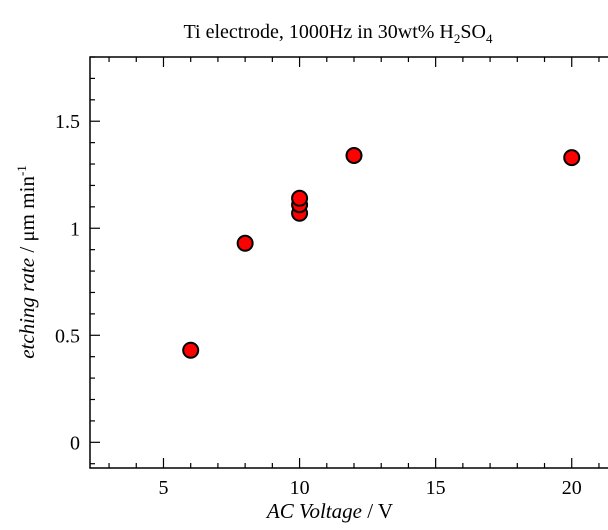 The image size is (608, 530). What do you see at coordinates (75, 229) in the screenshot?
I see `y-tick-label: 1` at bounding box center [75, 229].